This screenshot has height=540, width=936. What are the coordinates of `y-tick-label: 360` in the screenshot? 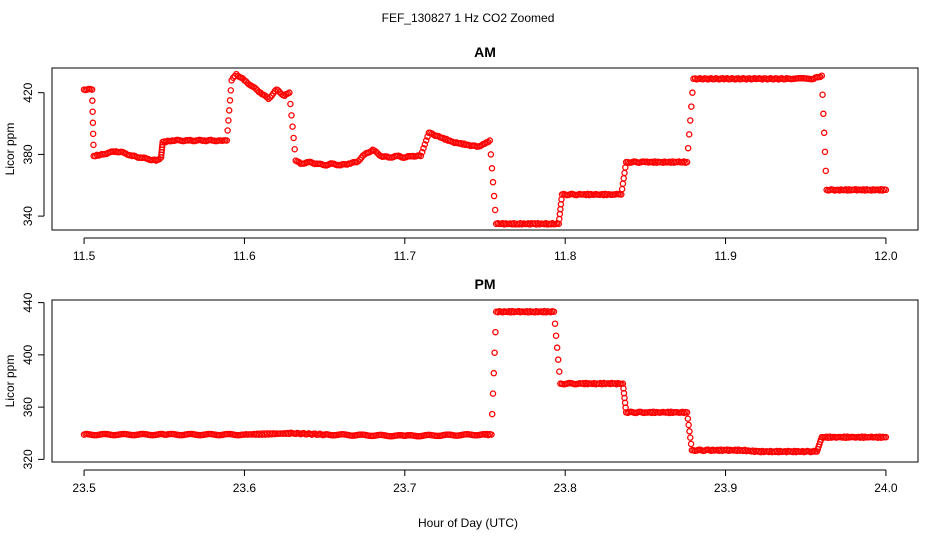 It's located at (28, 407).